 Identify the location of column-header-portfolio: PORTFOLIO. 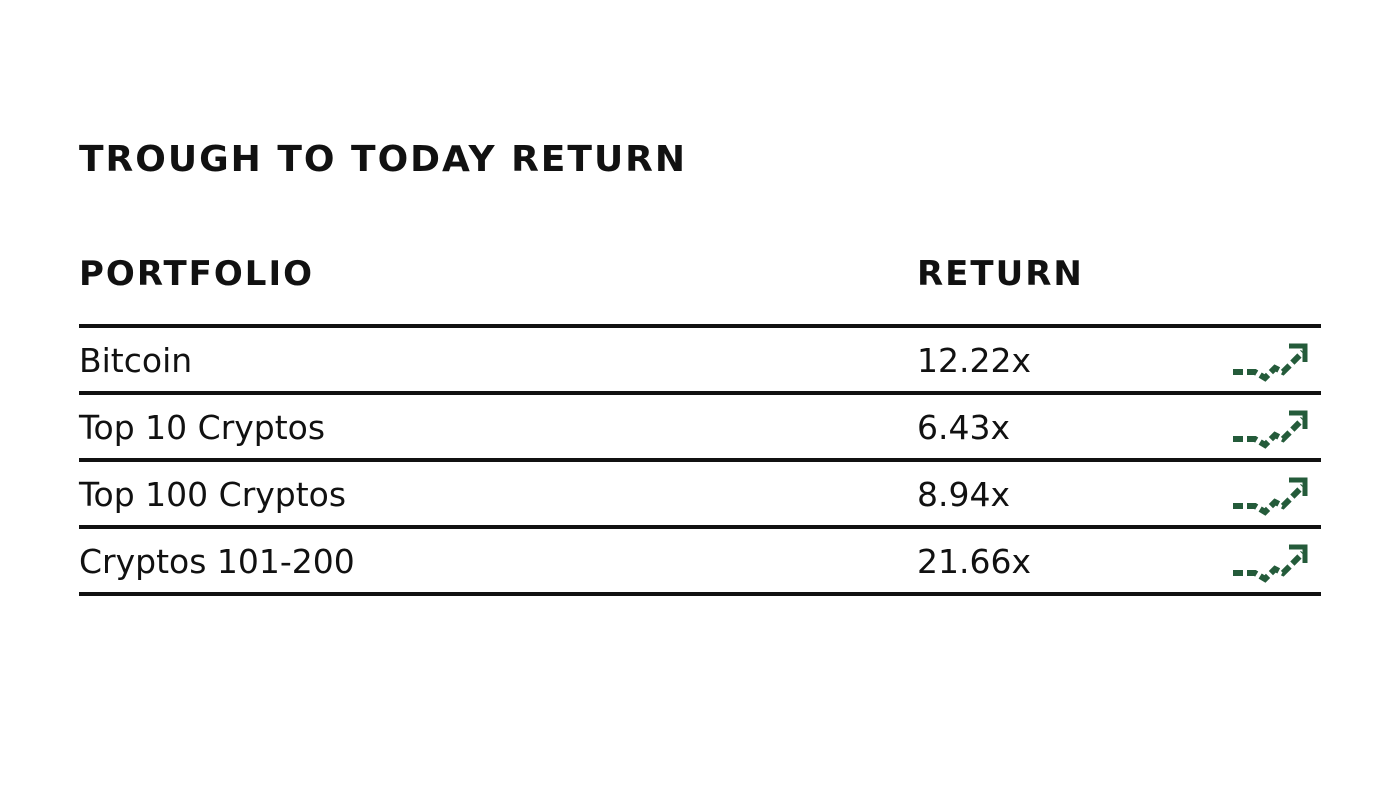
(197, 274).